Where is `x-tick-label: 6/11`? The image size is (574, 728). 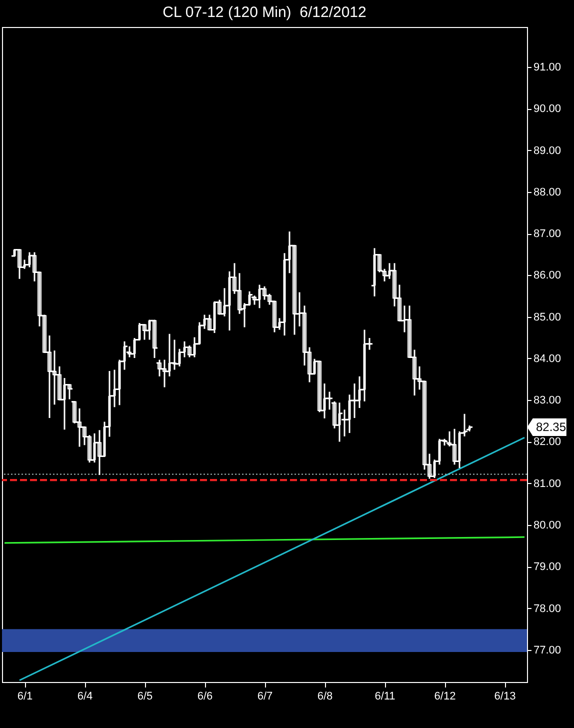
x-tick-label: 6/11 is located at coordinates (385, 696).